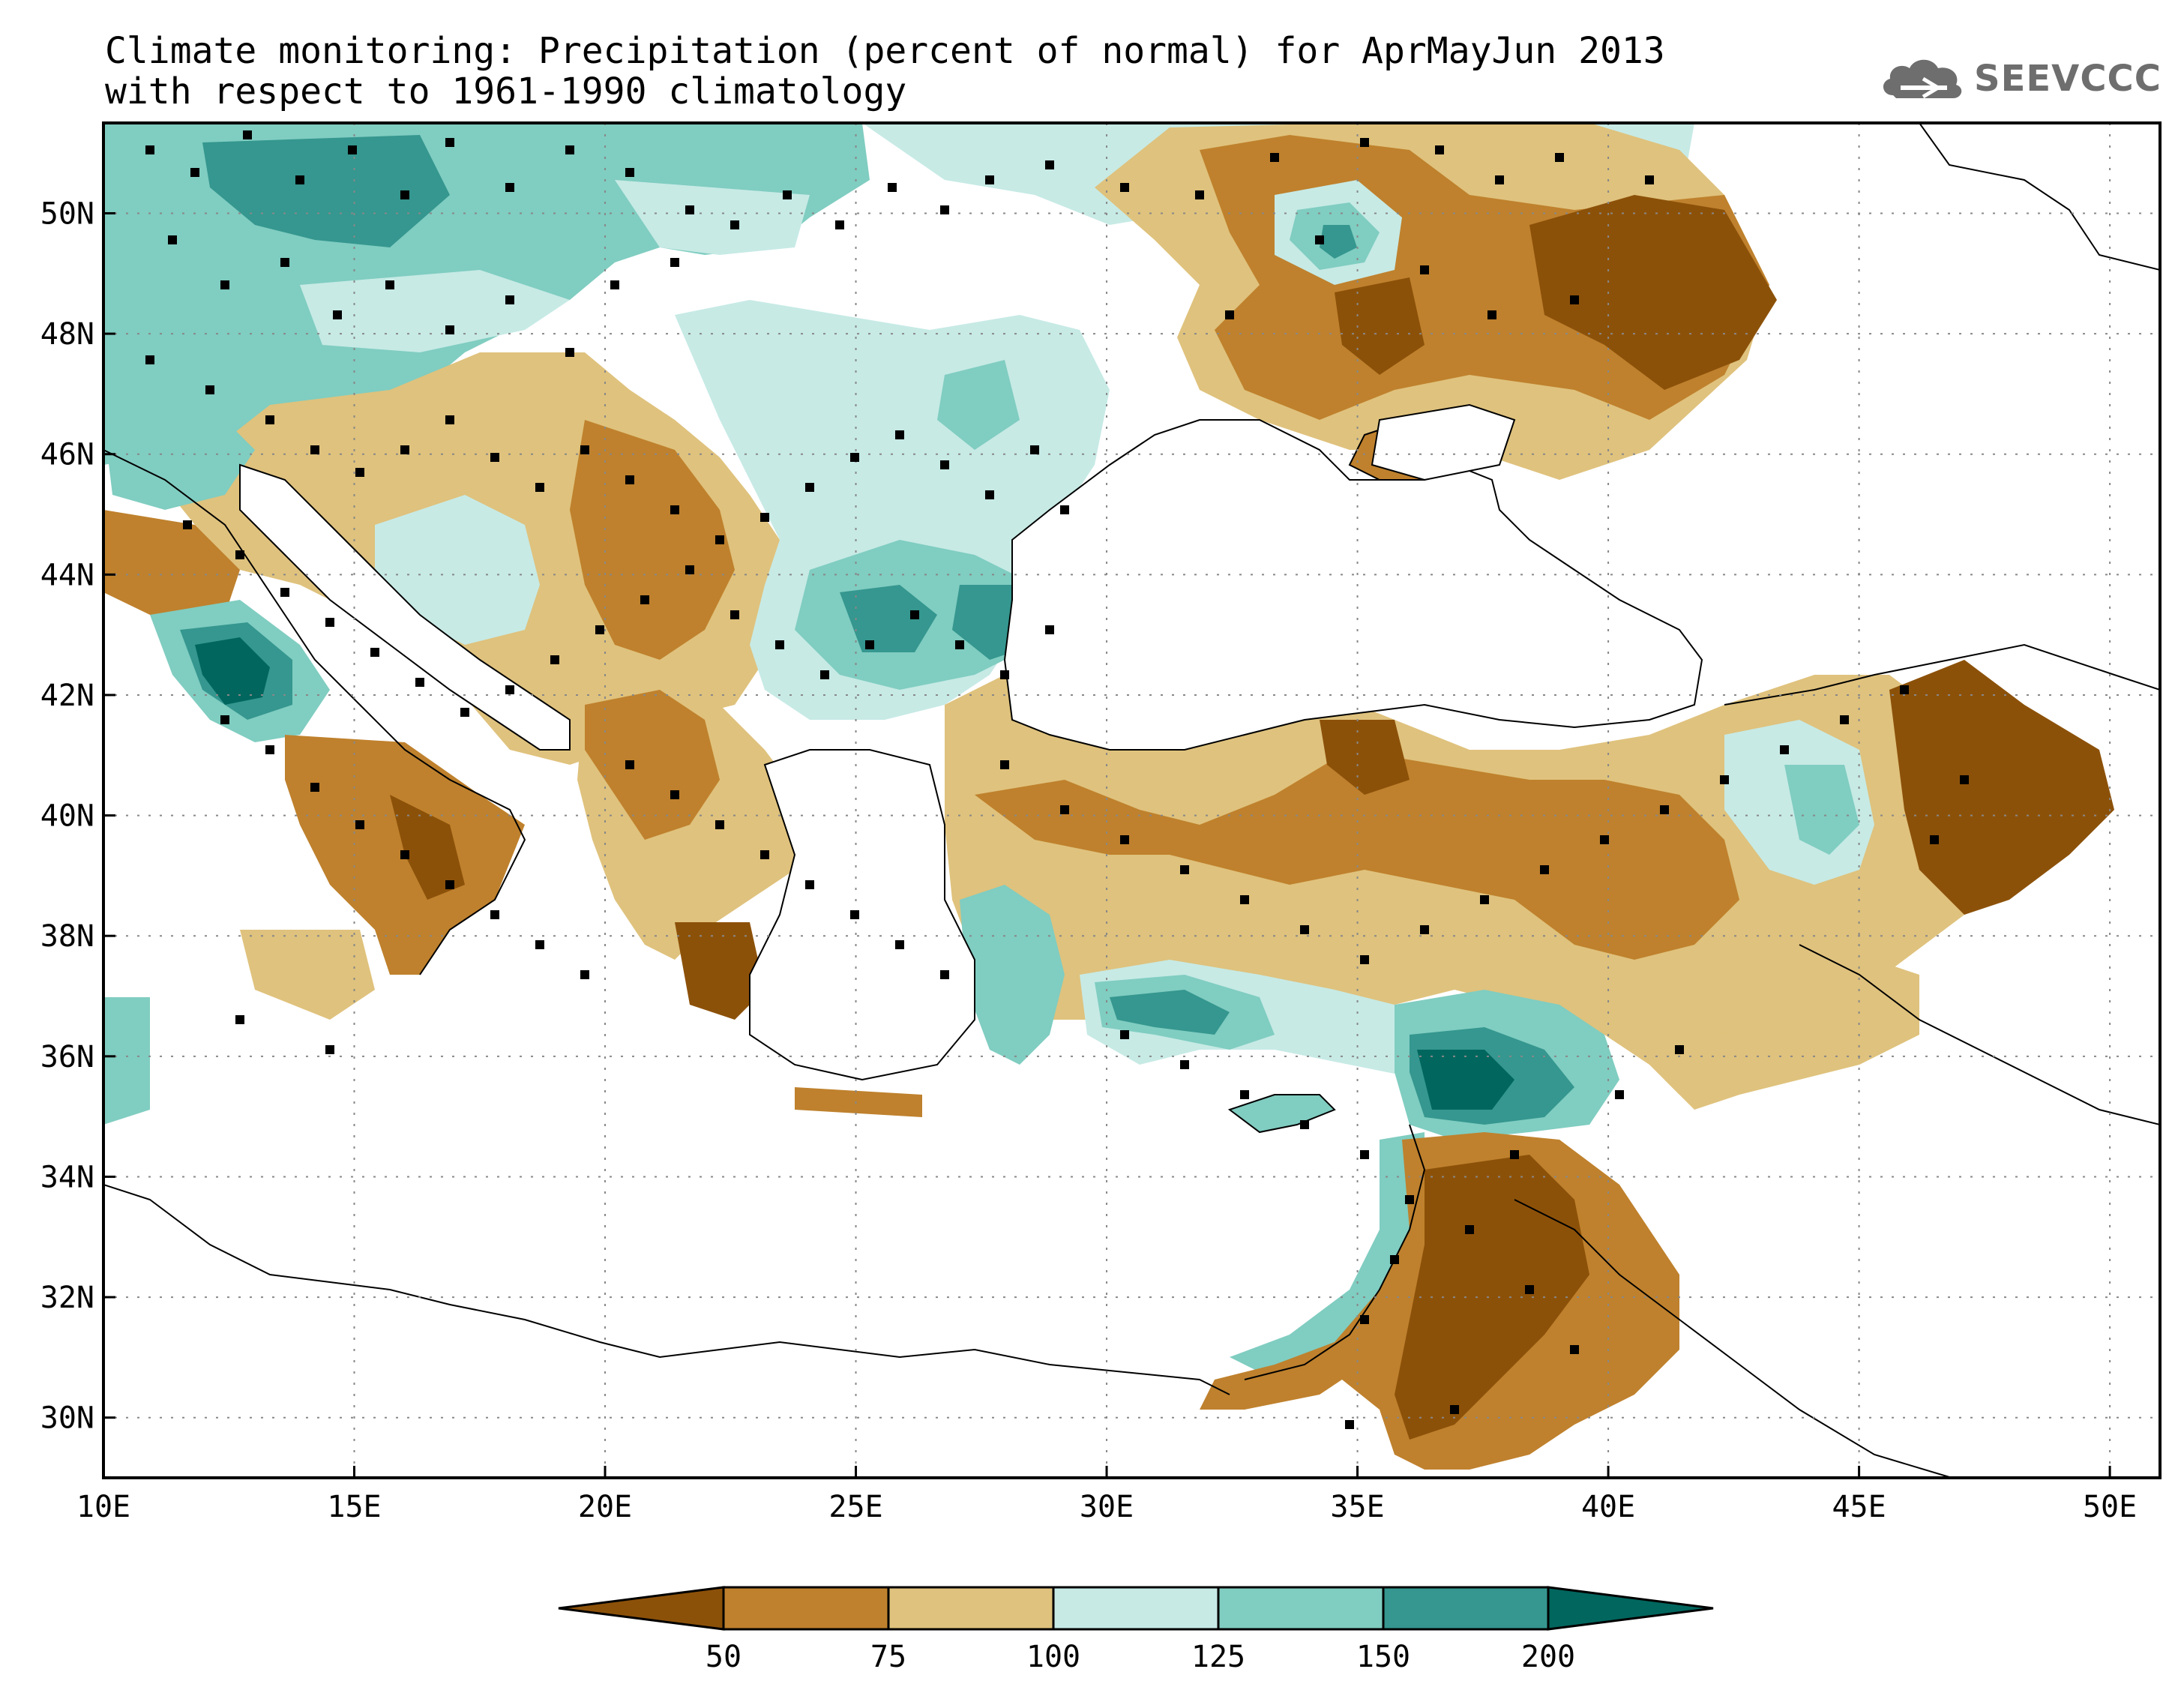 This screenshot has height=1687, width=2184. Describe the element at coordinates (1353, 585) in the screenshot. I see `black-sea` at that location.